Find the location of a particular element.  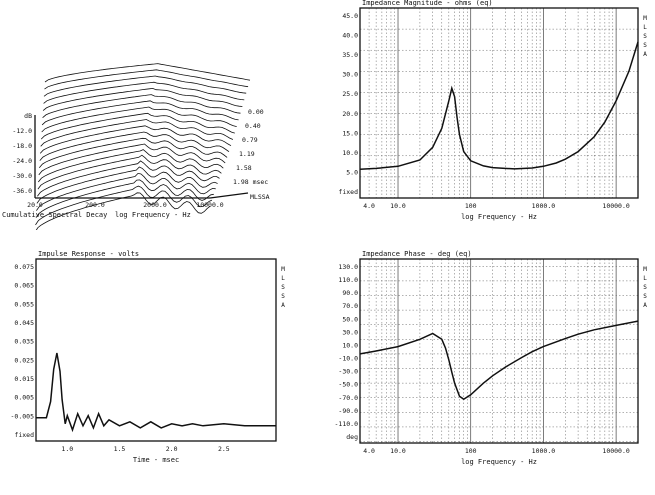

time-tick-label: 0.40 is located at coordinates (253, 126).